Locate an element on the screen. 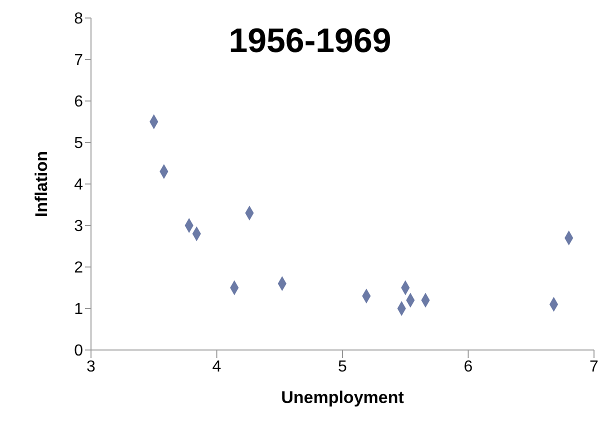 The height and width of the screenshot is (441, 608). x-tick-label: 4 is located at coordinates (217, 367).